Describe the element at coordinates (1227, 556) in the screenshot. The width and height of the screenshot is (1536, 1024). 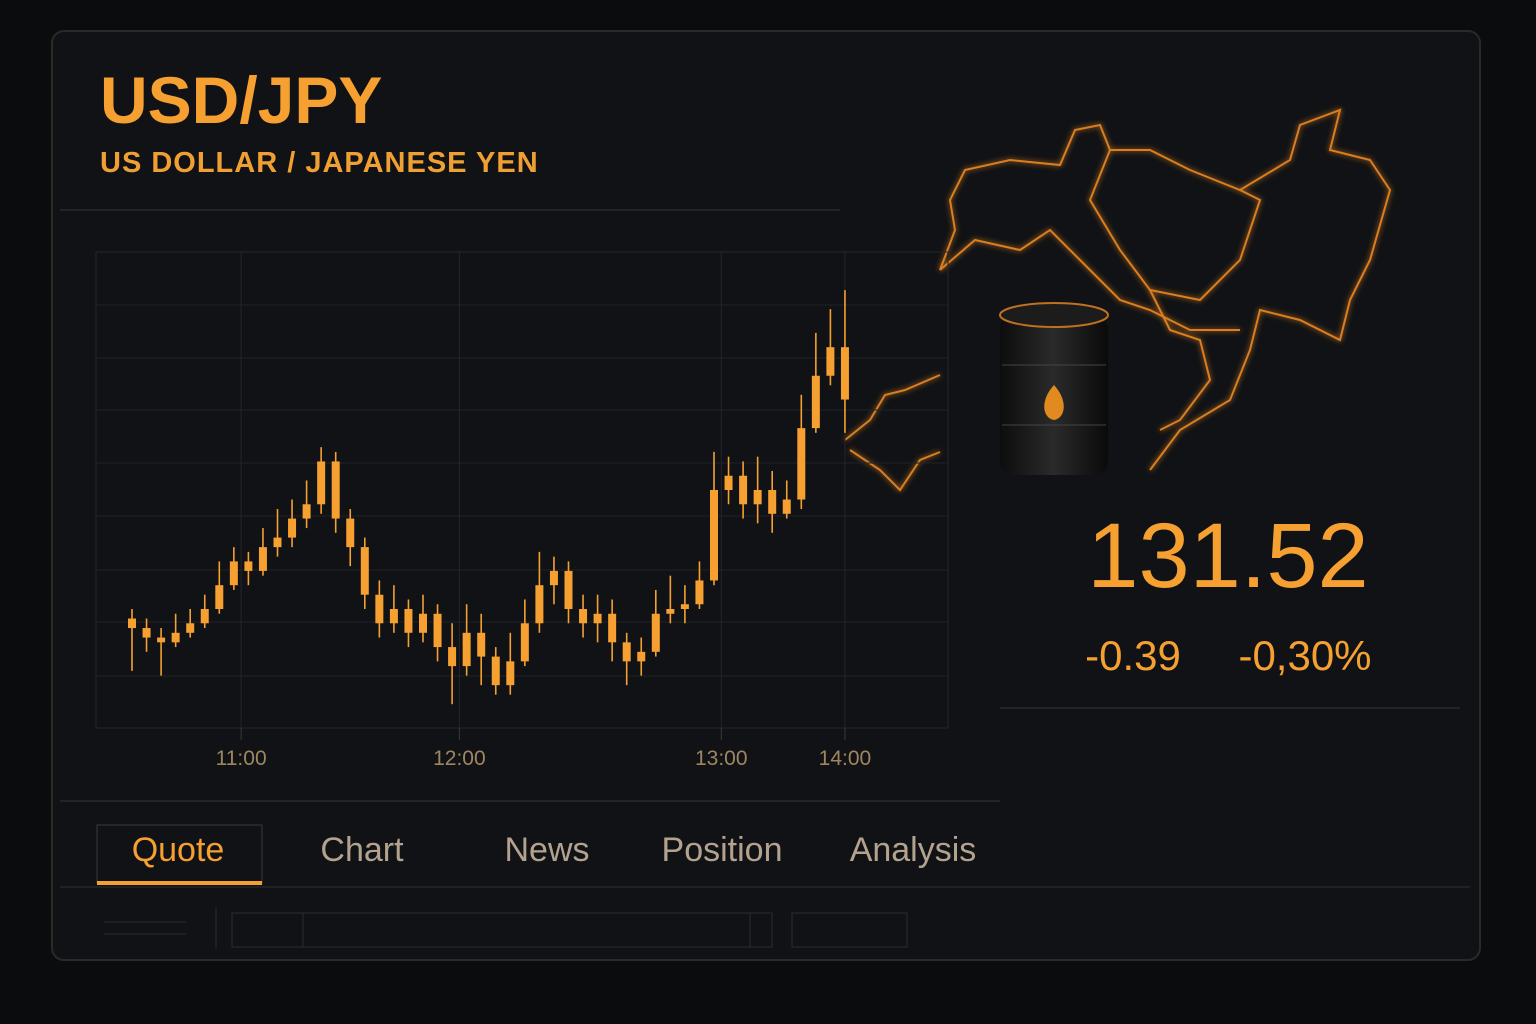
I see `price: 131.52` at that location.